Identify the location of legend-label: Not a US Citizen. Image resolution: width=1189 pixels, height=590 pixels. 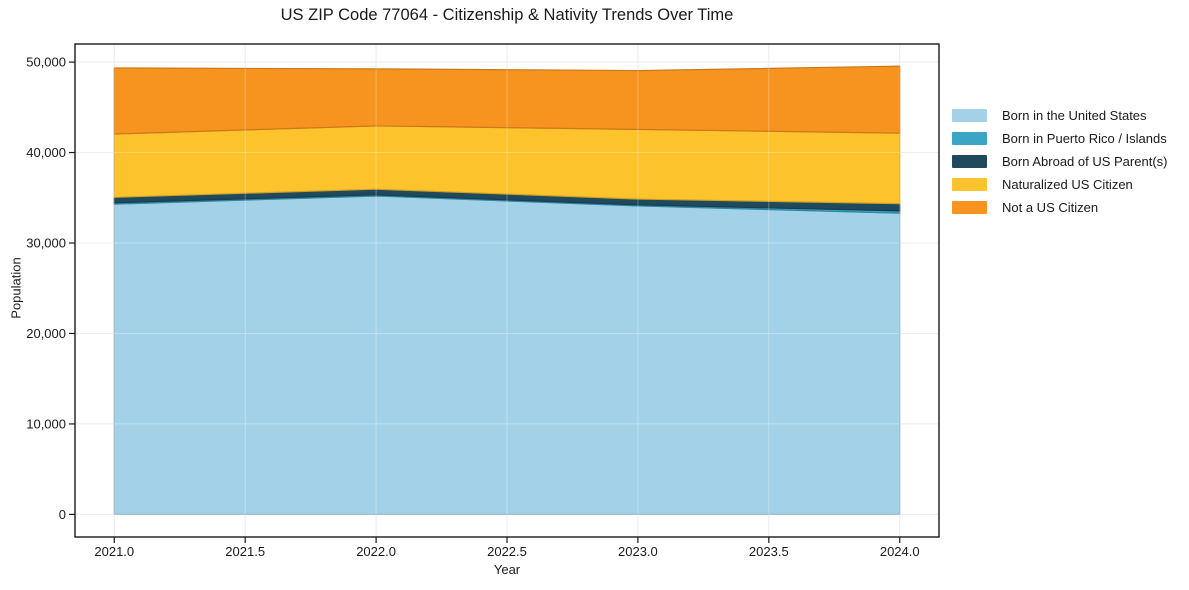
(1050, 207).